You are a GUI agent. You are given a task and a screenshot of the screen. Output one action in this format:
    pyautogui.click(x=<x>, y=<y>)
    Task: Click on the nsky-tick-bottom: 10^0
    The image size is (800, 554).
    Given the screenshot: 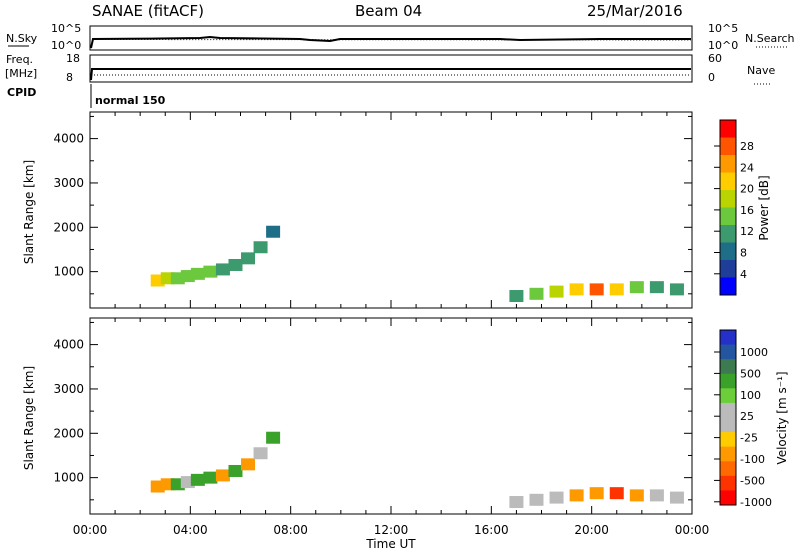 What is the action you would take?
    pyautogui.click(x=66, y=45)
    